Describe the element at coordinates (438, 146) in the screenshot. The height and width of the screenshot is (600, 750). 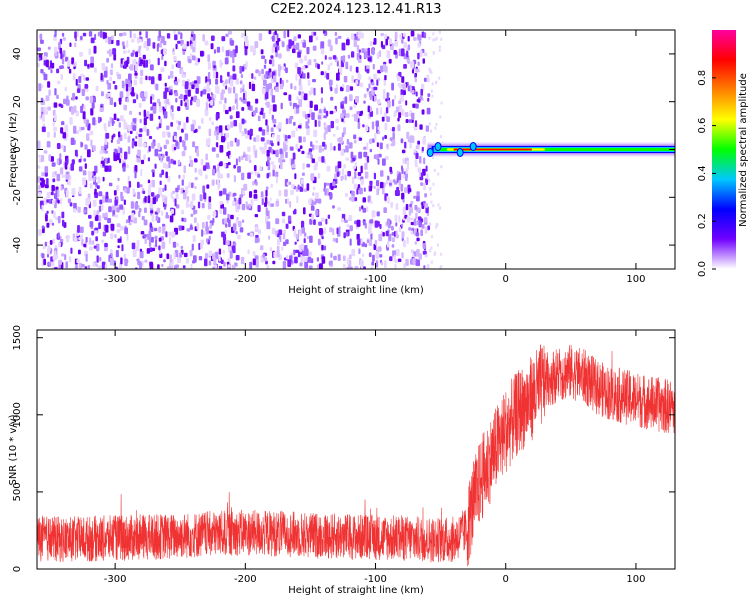
I see `signal-lobe` at that location.